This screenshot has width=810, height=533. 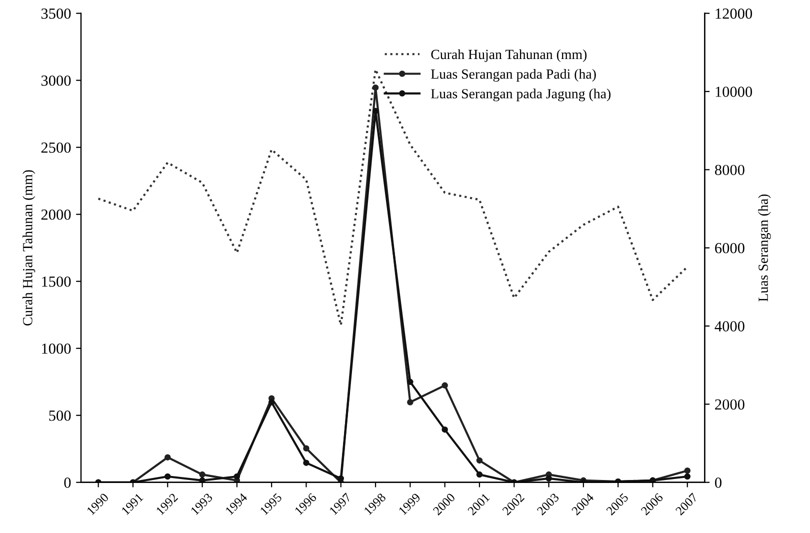 I want to click on y2-tick-label: 0, so click(x=718, y=483).